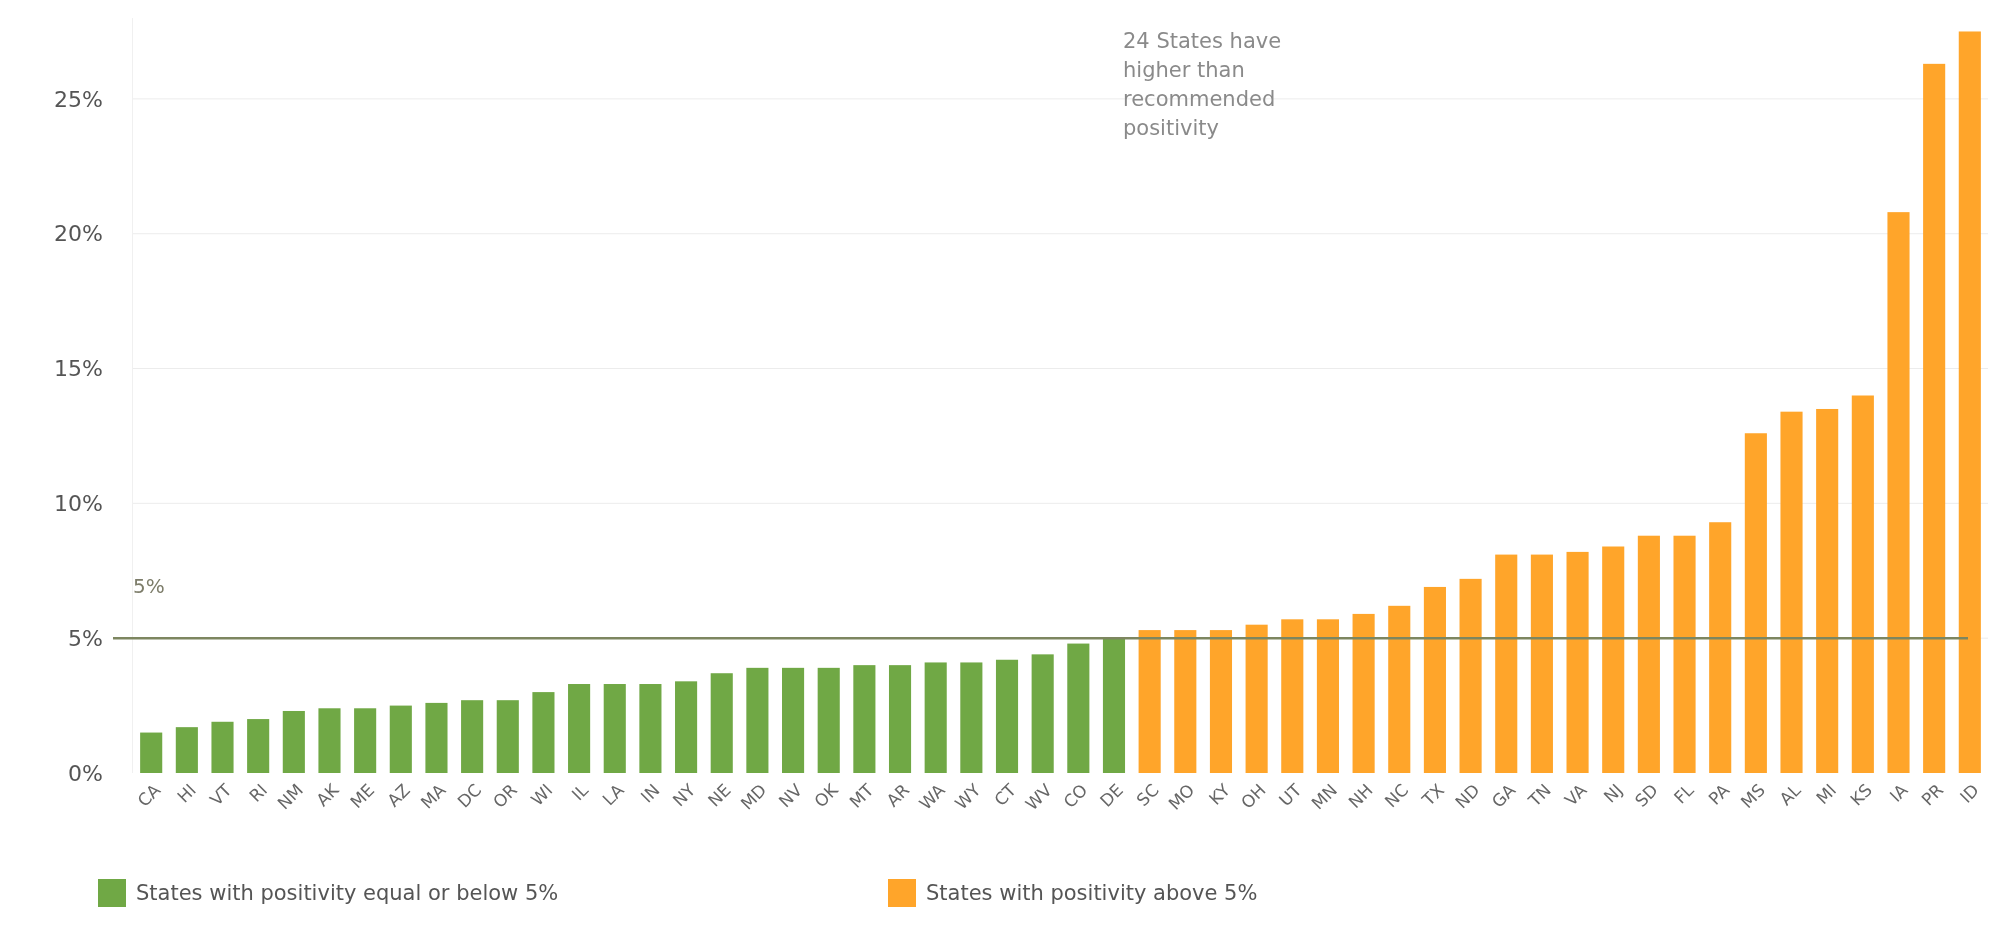 Image resolution: width=2003 pixels, height=927 pixels. Describe the element at coordinates (1253, 796) in the screenshot. I see `x-tick-label: OH` at that location.